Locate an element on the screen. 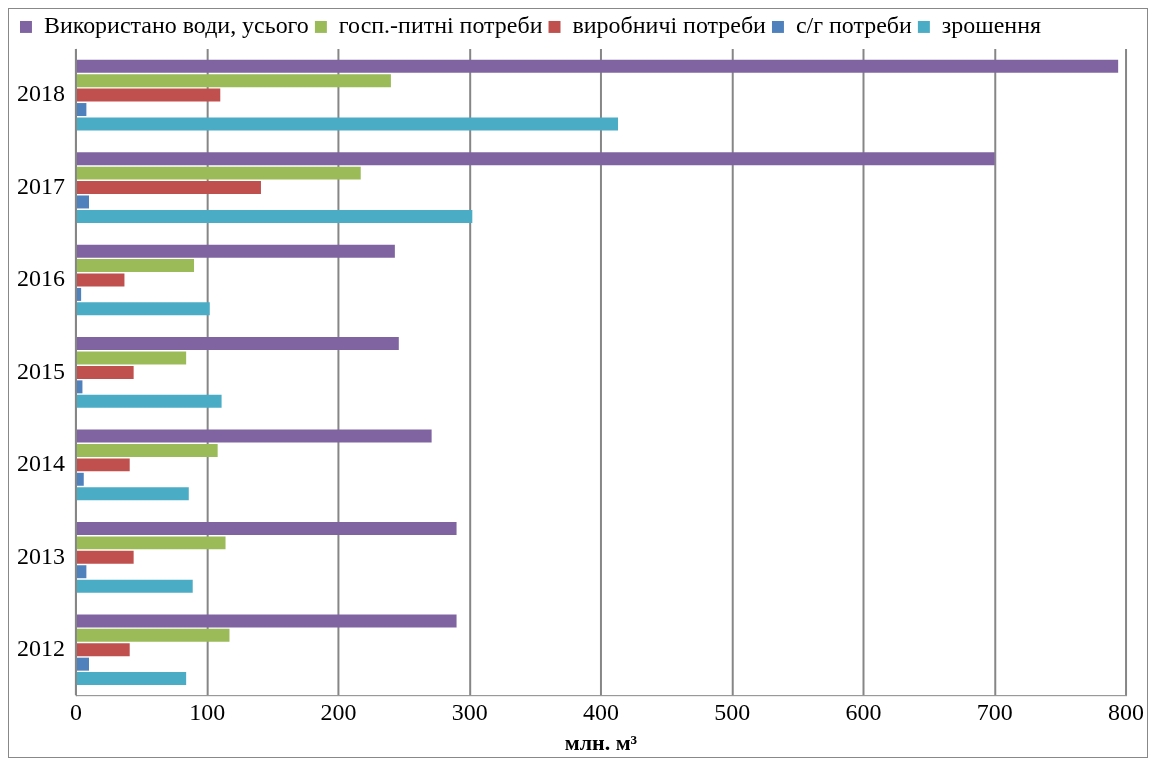  x-tick-label: 0 is located at coordinates (75, 711).